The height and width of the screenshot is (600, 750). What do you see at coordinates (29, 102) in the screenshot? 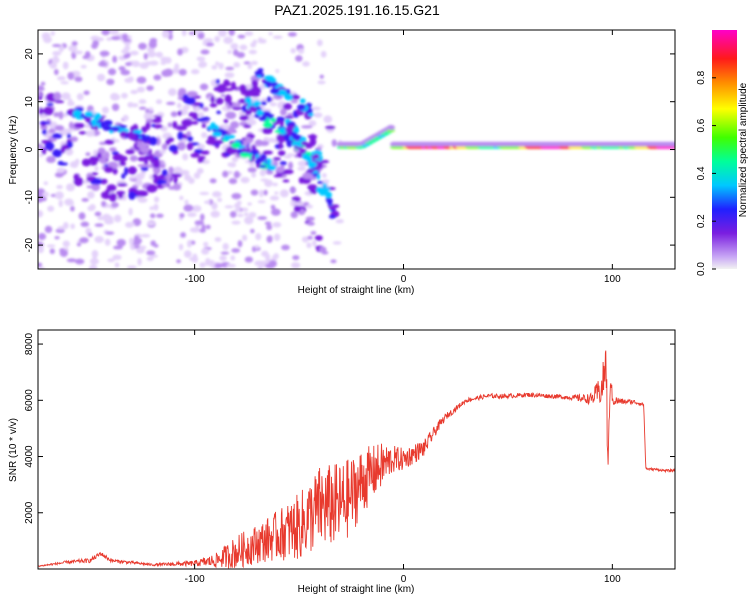
I see `spectrogram-ytick-label: 10` at bounding box center [29, 102].